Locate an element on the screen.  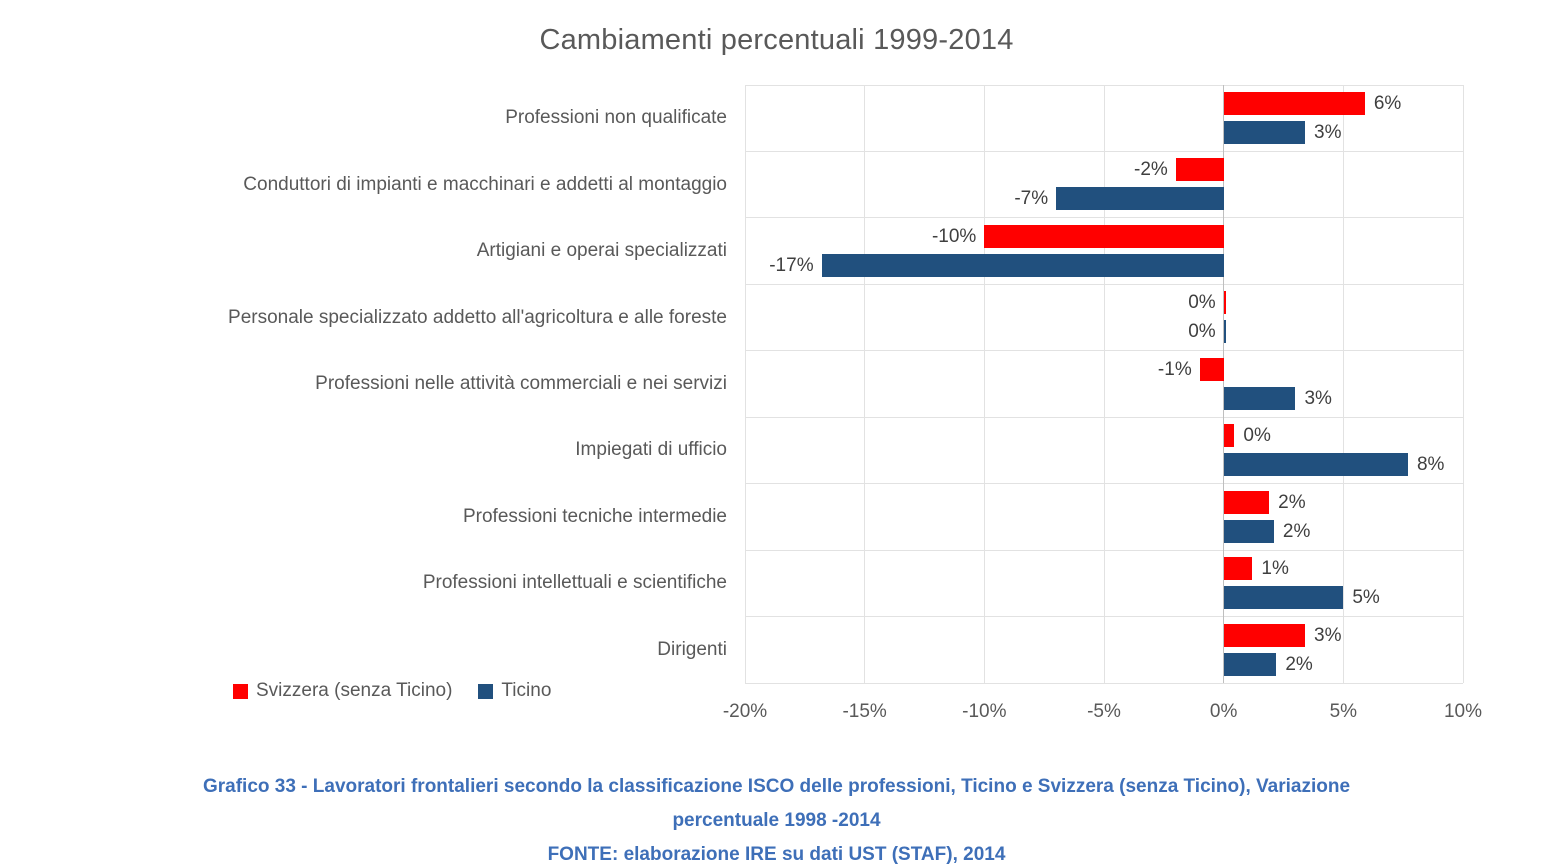
category-label-0: Professioni non qualificate is located at coordinates (616, 118).